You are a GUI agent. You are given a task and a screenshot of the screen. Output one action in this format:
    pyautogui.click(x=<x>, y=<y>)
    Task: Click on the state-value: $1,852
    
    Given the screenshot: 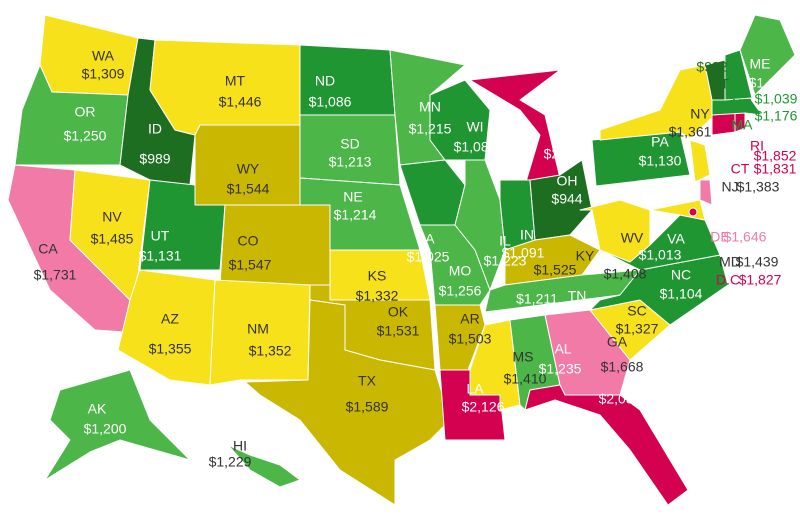 What is the action you would take?
    pyautogui.click(x=775, y=156)
    